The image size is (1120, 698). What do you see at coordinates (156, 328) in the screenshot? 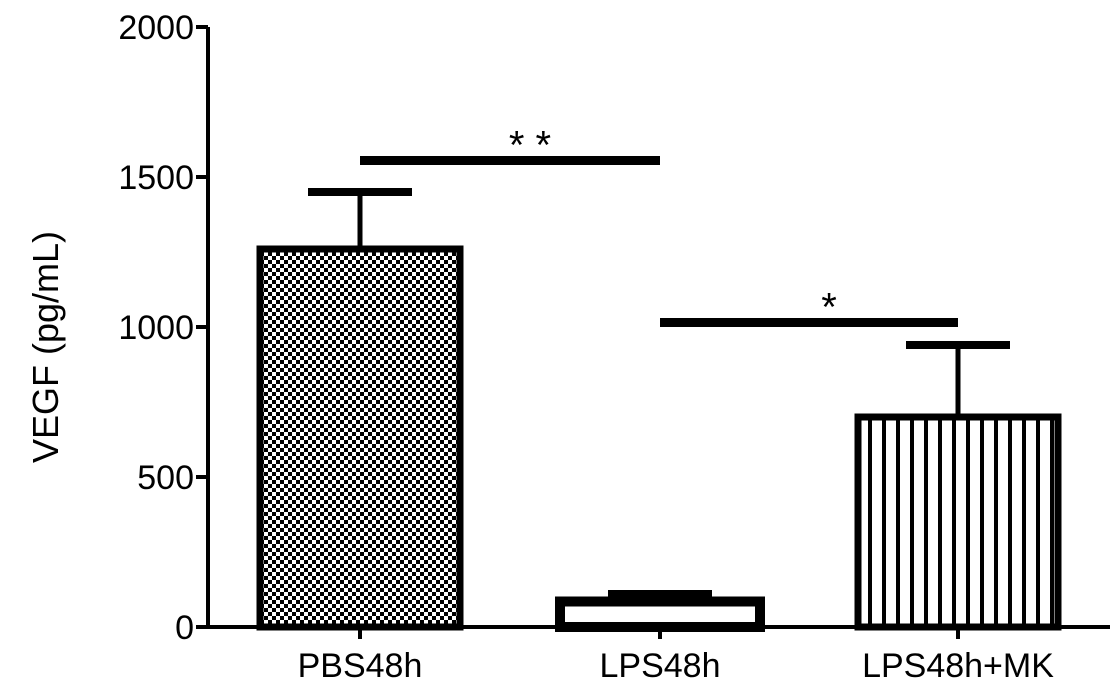
I see `y-tick-label: 1000` at bounding box center [156, 328].